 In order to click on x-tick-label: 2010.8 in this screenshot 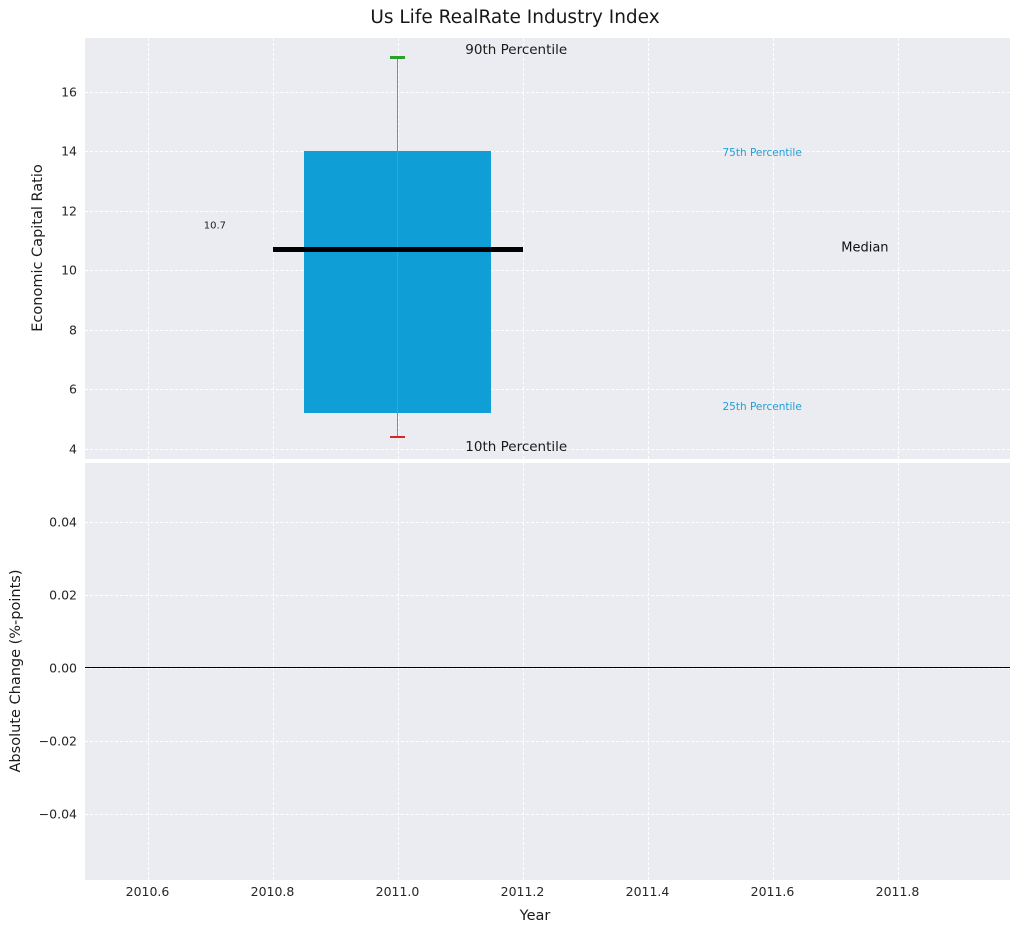, I will do `click(272, 891)`.